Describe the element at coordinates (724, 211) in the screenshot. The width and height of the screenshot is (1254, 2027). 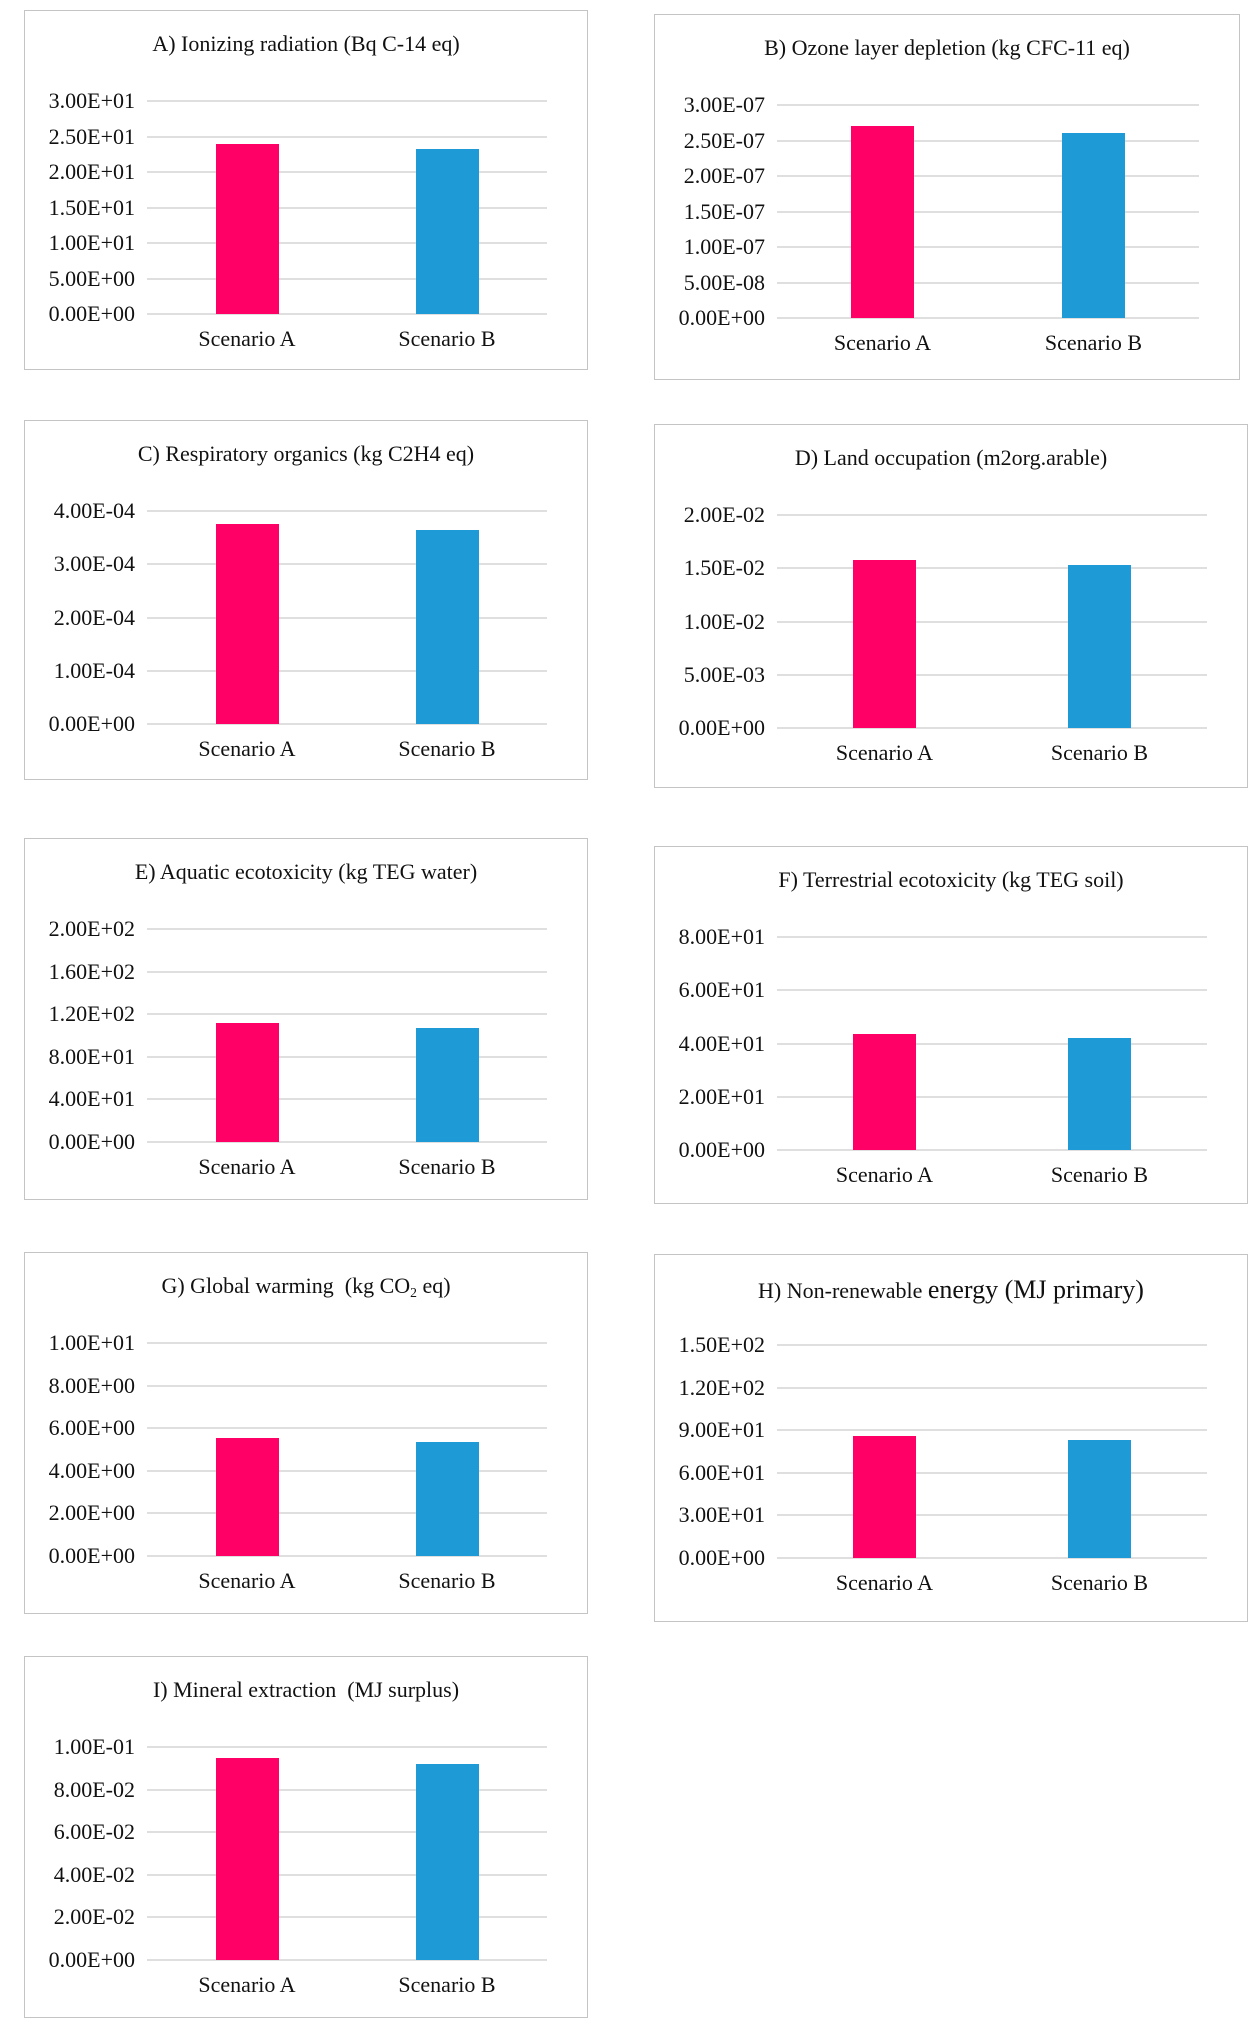
I see `y-tick-label: 1.50E-07` at that location.